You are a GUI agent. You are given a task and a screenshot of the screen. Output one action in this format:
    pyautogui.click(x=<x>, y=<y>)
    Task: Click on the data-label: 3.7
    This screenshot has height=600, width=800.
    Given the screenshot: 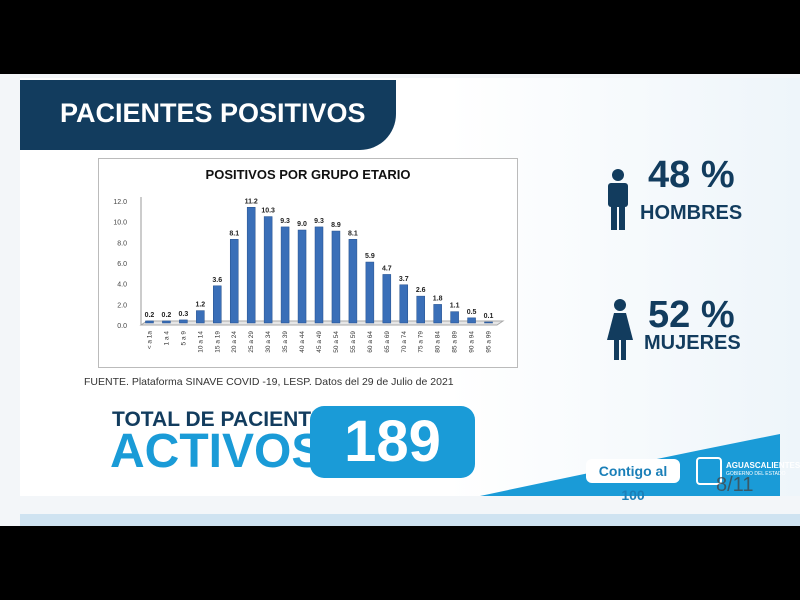 What is the action you would take?
    pyautogui.click(x=404, y=279)
    